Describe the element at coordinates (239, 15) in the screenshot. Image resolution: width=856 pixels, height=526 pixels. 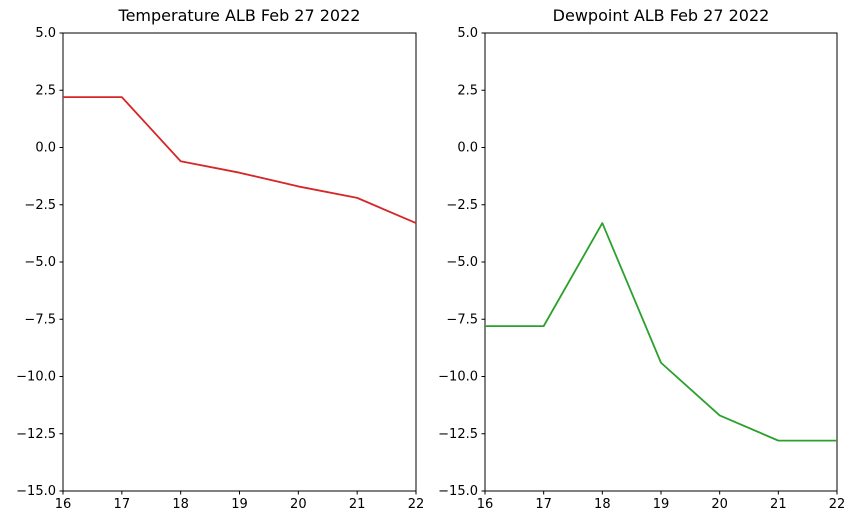
I see `temperature-chart-title: Temperature ALB Feb 27 2022` at that location.